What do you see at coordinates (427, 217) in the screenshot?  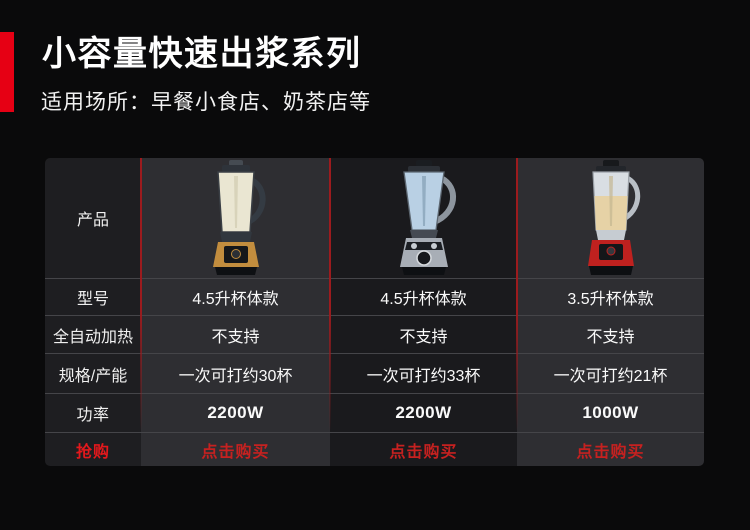 I see `blender-image-silver` at bounding box center [427, 217].